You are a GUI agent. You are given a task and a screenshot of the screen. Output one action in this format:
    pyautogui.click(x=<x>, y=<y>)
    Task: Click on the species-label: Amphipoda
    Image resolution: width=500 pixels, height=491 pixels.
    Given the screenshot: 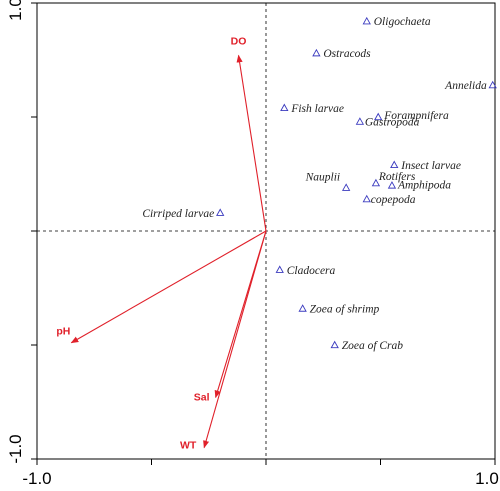 What is the action you would take?
    pyautogui.click(x=424, y=185)
    